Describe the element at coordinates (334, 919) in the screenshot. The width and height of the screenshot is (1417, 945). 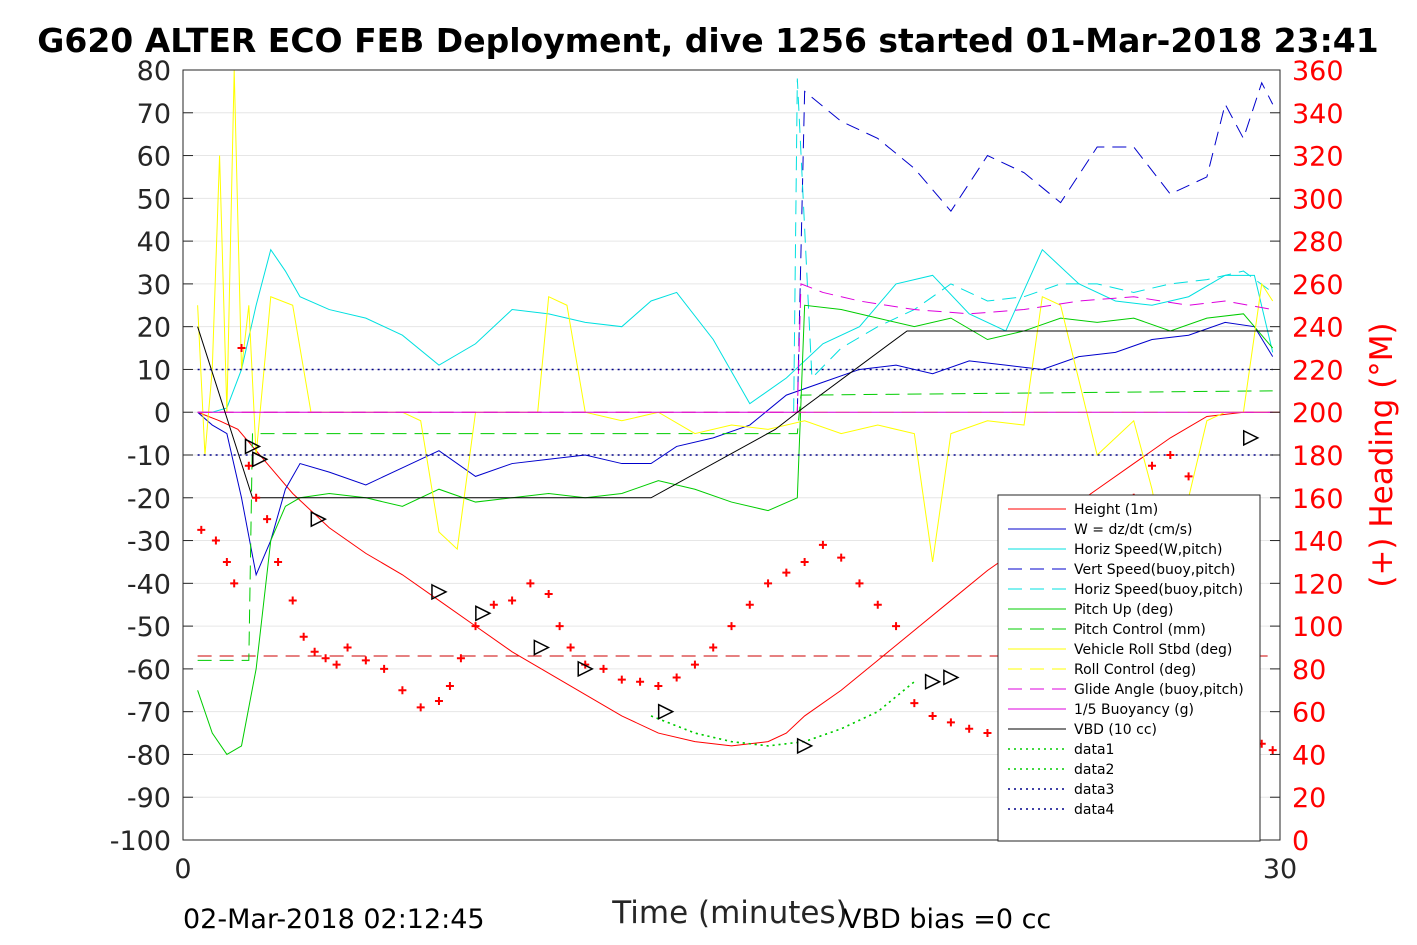
I see `footer-timestamp: 02-Mar-2018 02:12:45` at that location.